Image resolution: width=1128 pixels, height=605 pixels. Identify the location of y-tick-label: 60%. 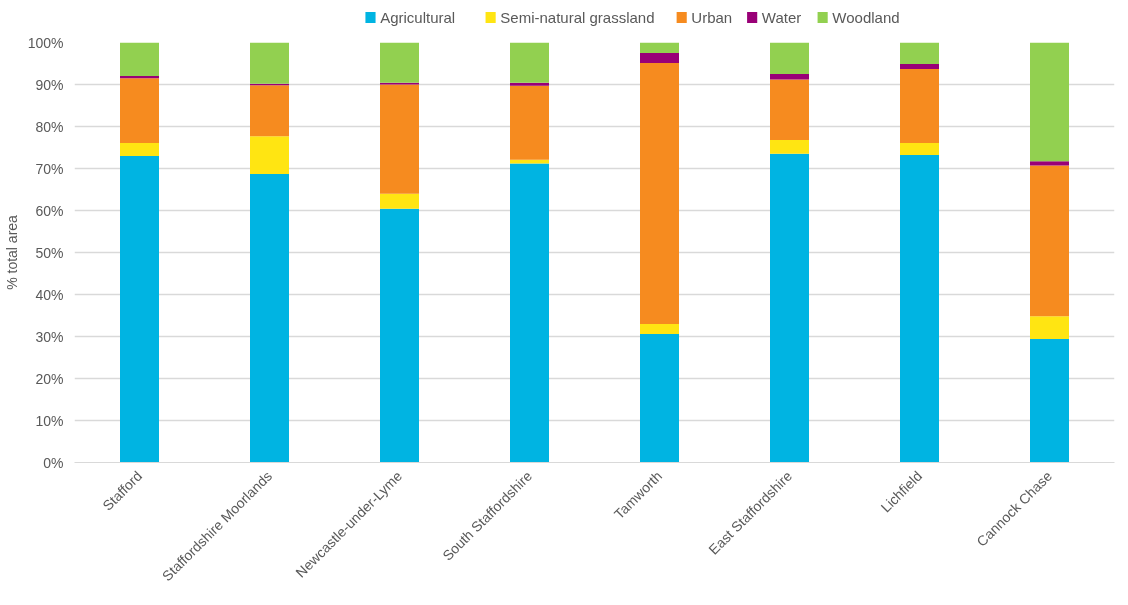
(49, 210).